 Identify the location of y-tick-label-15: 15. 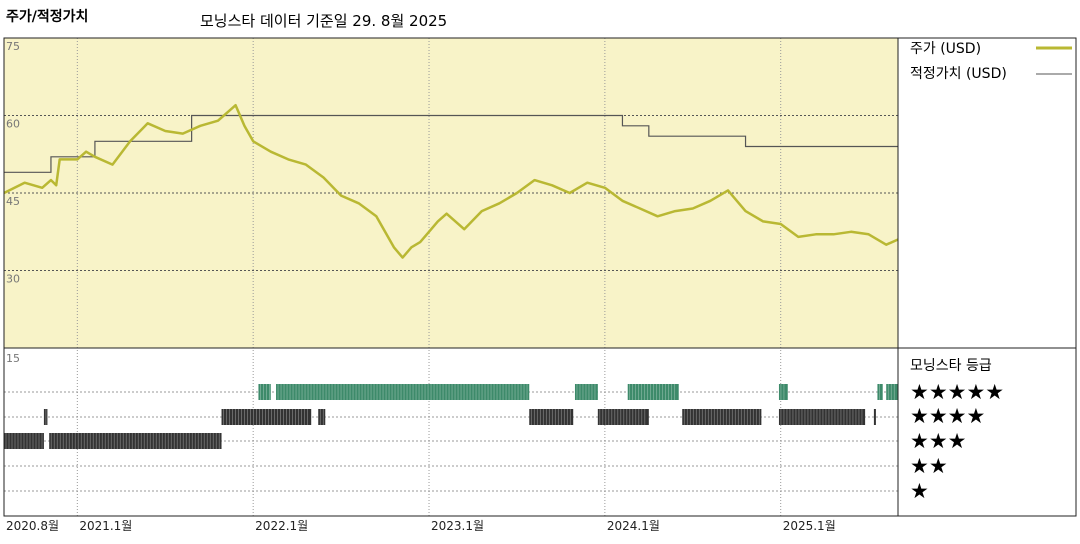
(13, 358).